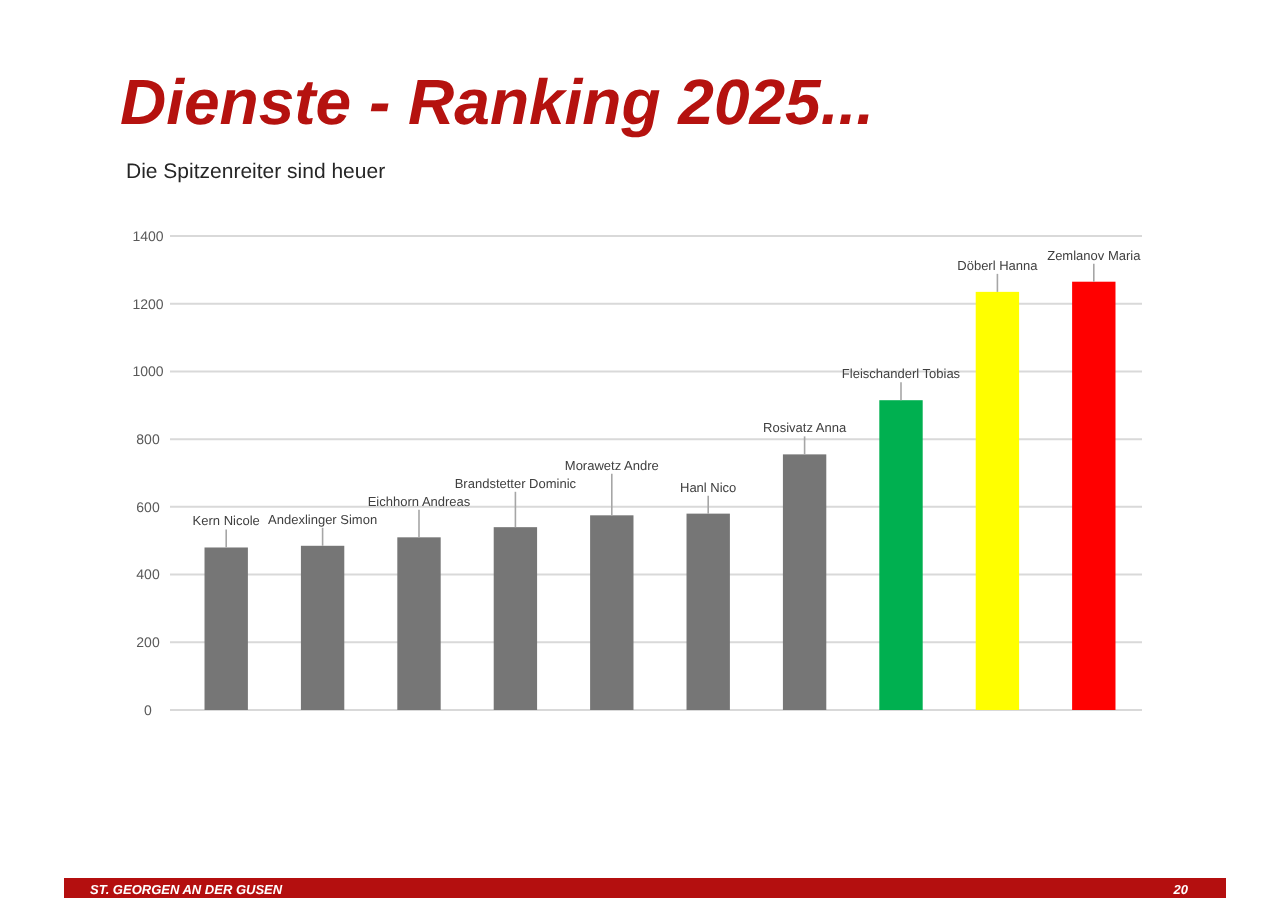 Image resolution: width=1280 pixels, height=916 pixels. Describe the element at coordinates (256, 172) in the screenshot. I see `chart-subtitle: Die Spitzenreiter sind heuer` at that location.